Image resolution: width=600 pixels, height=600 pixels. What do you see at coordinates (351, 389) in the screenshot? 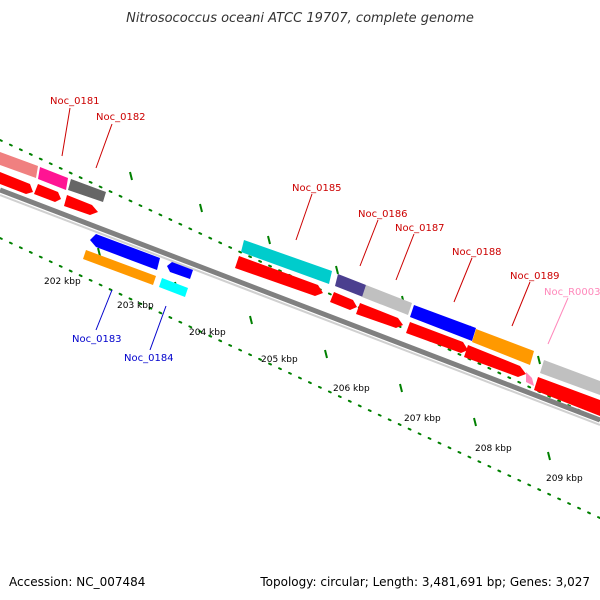
I see `kbp-label-206: 206 kbp` at bounding box center [351, 389].